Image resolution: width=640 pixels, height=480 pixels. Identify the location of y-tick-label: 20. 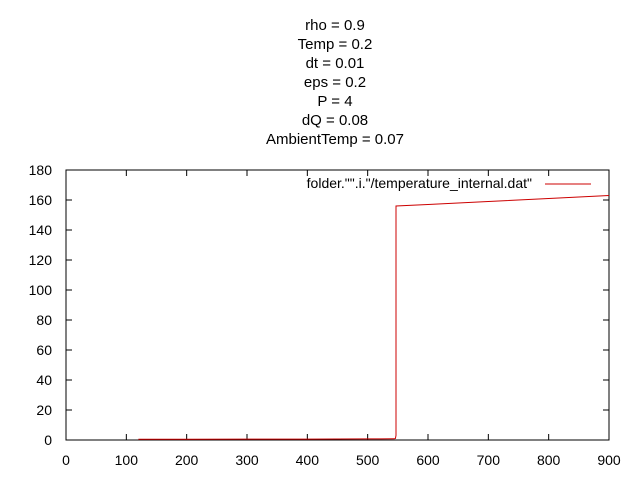
(44, 410).